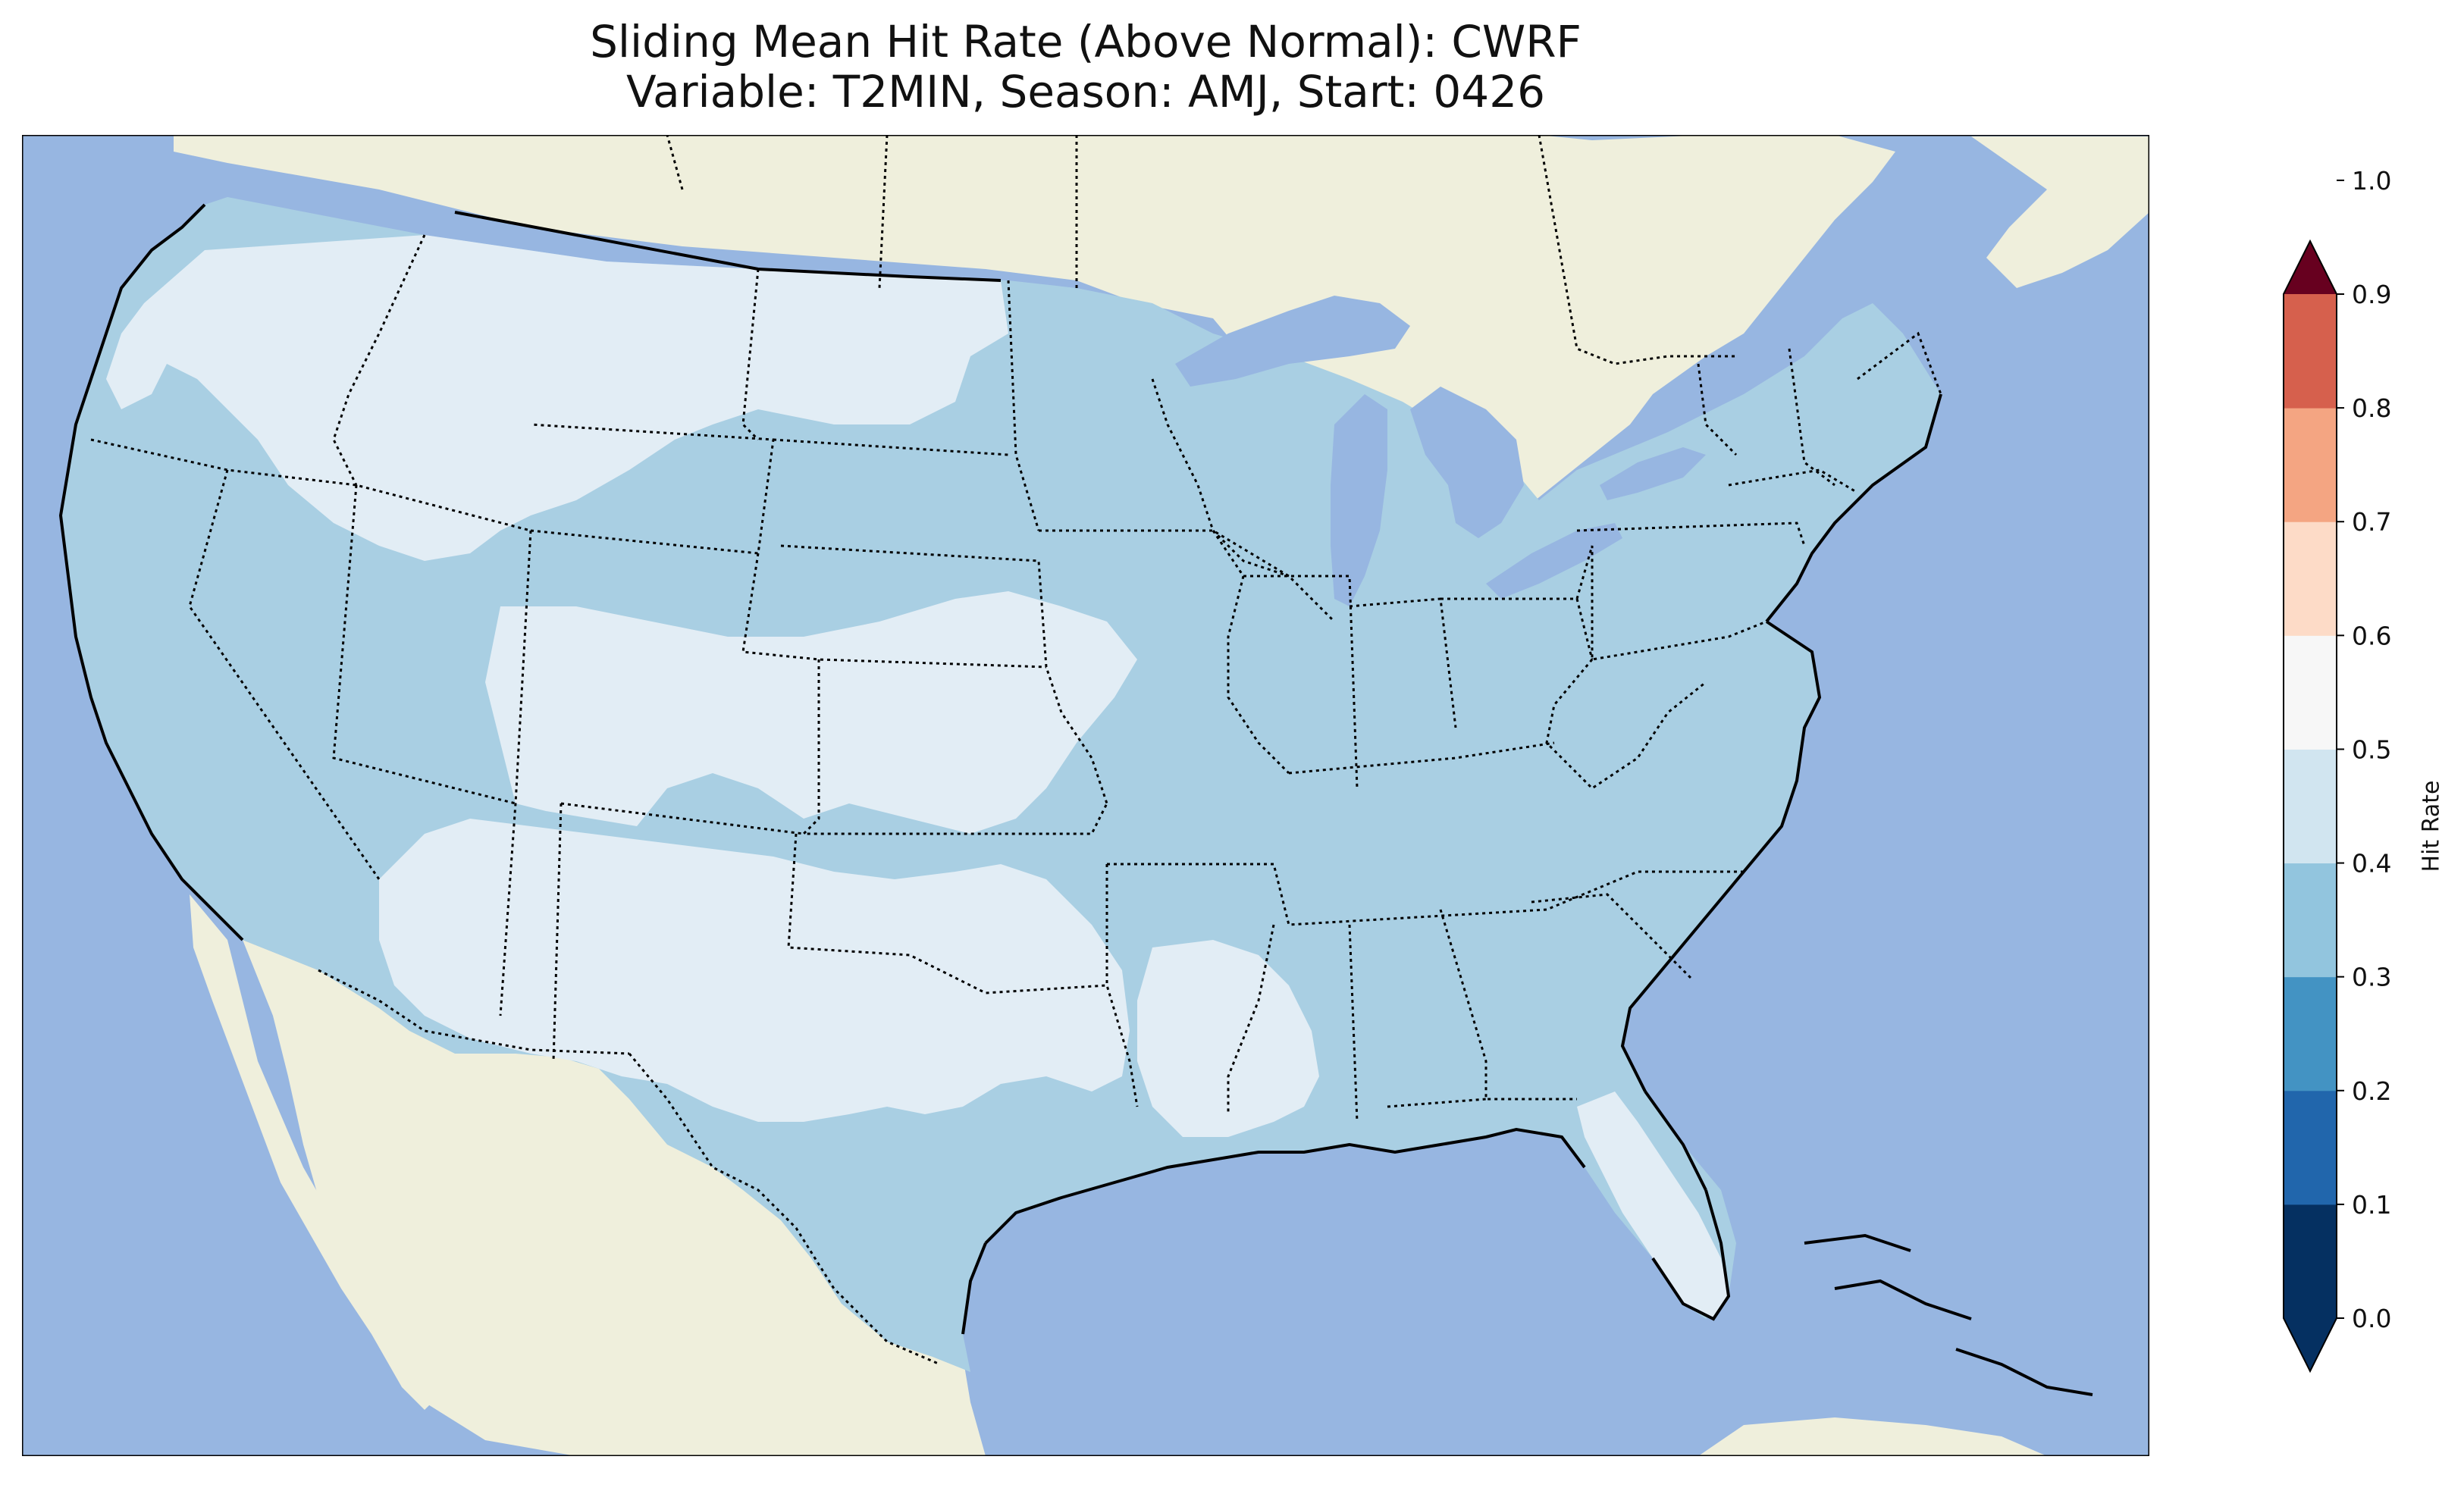  What do you see at coordinates (2371, 635) in the screenshot?
I see `colorbar-tick-label: 0.6` at bounding box center [2371, 635].